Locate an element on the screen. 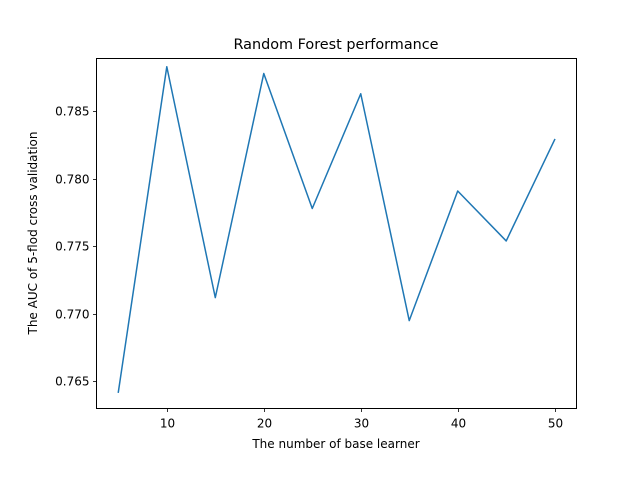 This screenshot has height=480, width=640. y-axis-ticks: 0.765 0.770 0.775 0.780 0.785 is located at coordinates (76, 247).